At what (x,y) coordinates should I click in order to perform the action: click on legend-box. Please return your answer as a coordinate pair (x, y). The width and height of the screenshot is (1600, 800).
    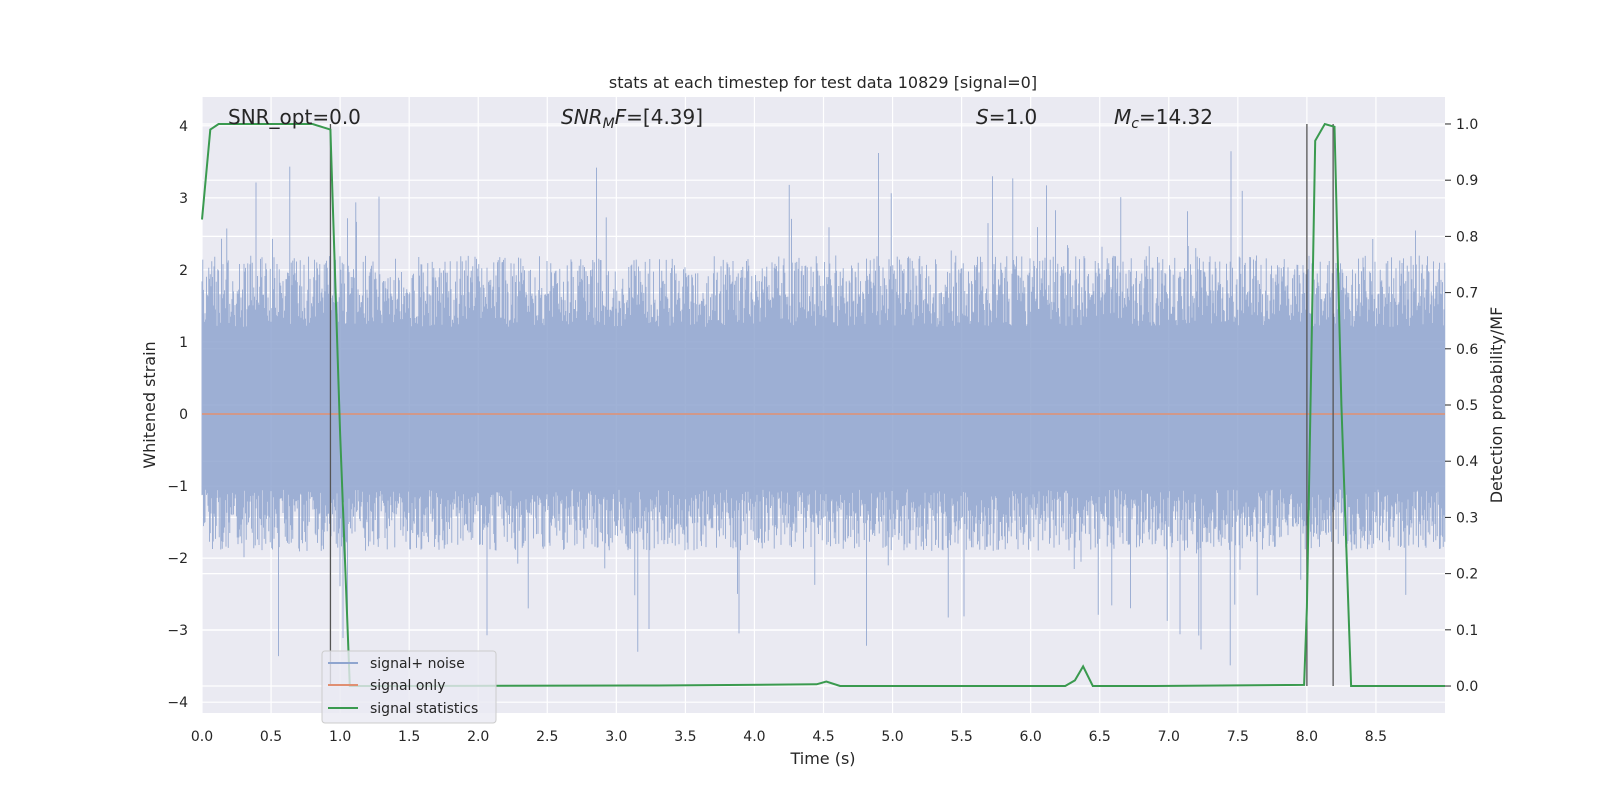
    Looking at the image, I should click on (409, 687).